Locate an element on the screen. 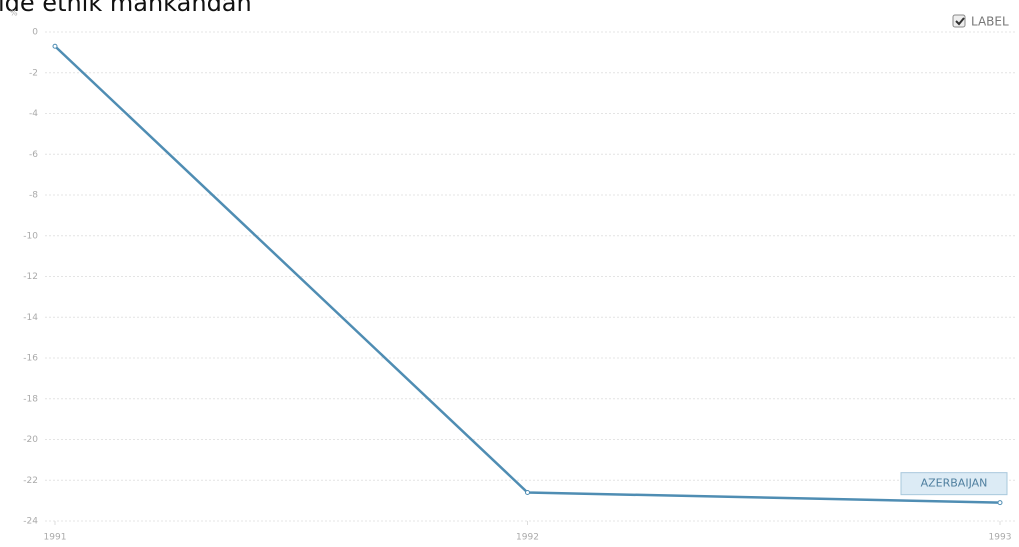 The width and height of the screenshot is (1019, 547). y-tick-label: -10 is located at coordinates (30, 236).